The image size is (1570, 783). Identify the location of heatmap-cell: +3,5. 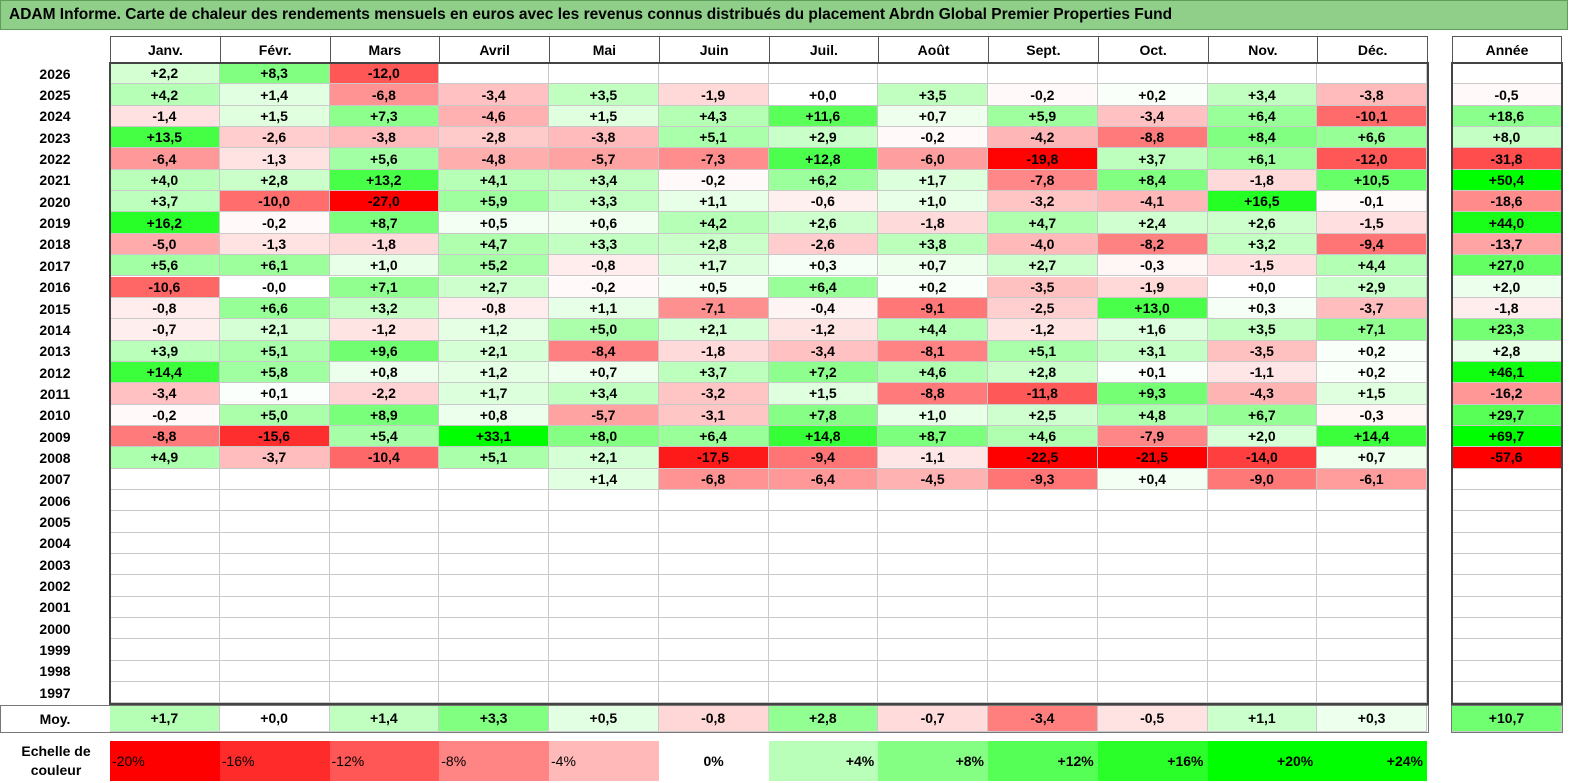
(933, 95).